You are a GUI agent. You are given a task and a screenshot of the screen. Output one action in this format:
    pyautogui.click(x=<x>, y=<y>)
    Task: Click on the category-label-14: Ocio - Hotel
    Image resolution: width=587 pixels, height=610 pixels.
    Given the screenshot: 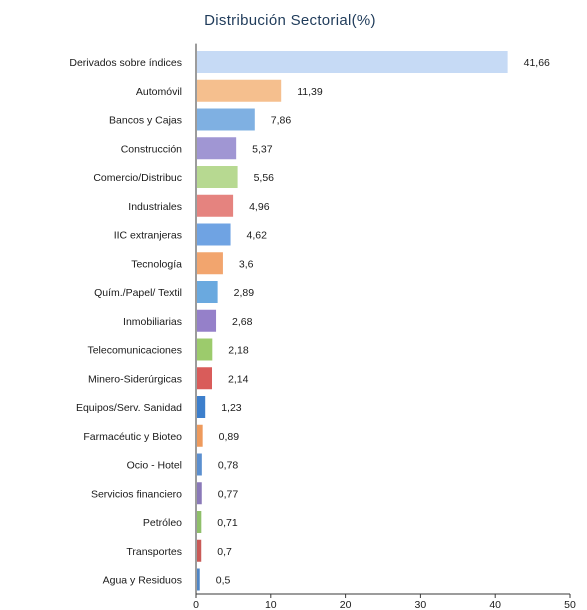 What is the action you would take?
    pyautogui.click(x=154, y=466)
    